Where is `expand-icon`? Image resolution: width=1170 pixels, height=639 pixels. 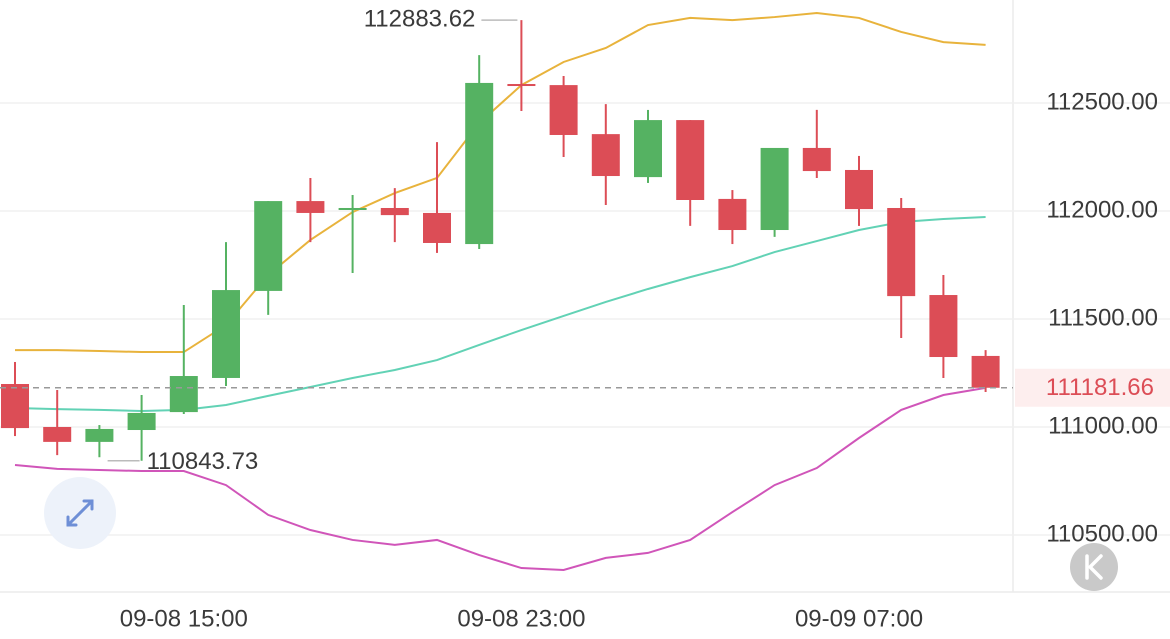 expand-icon is located at coordinates (80, 513).